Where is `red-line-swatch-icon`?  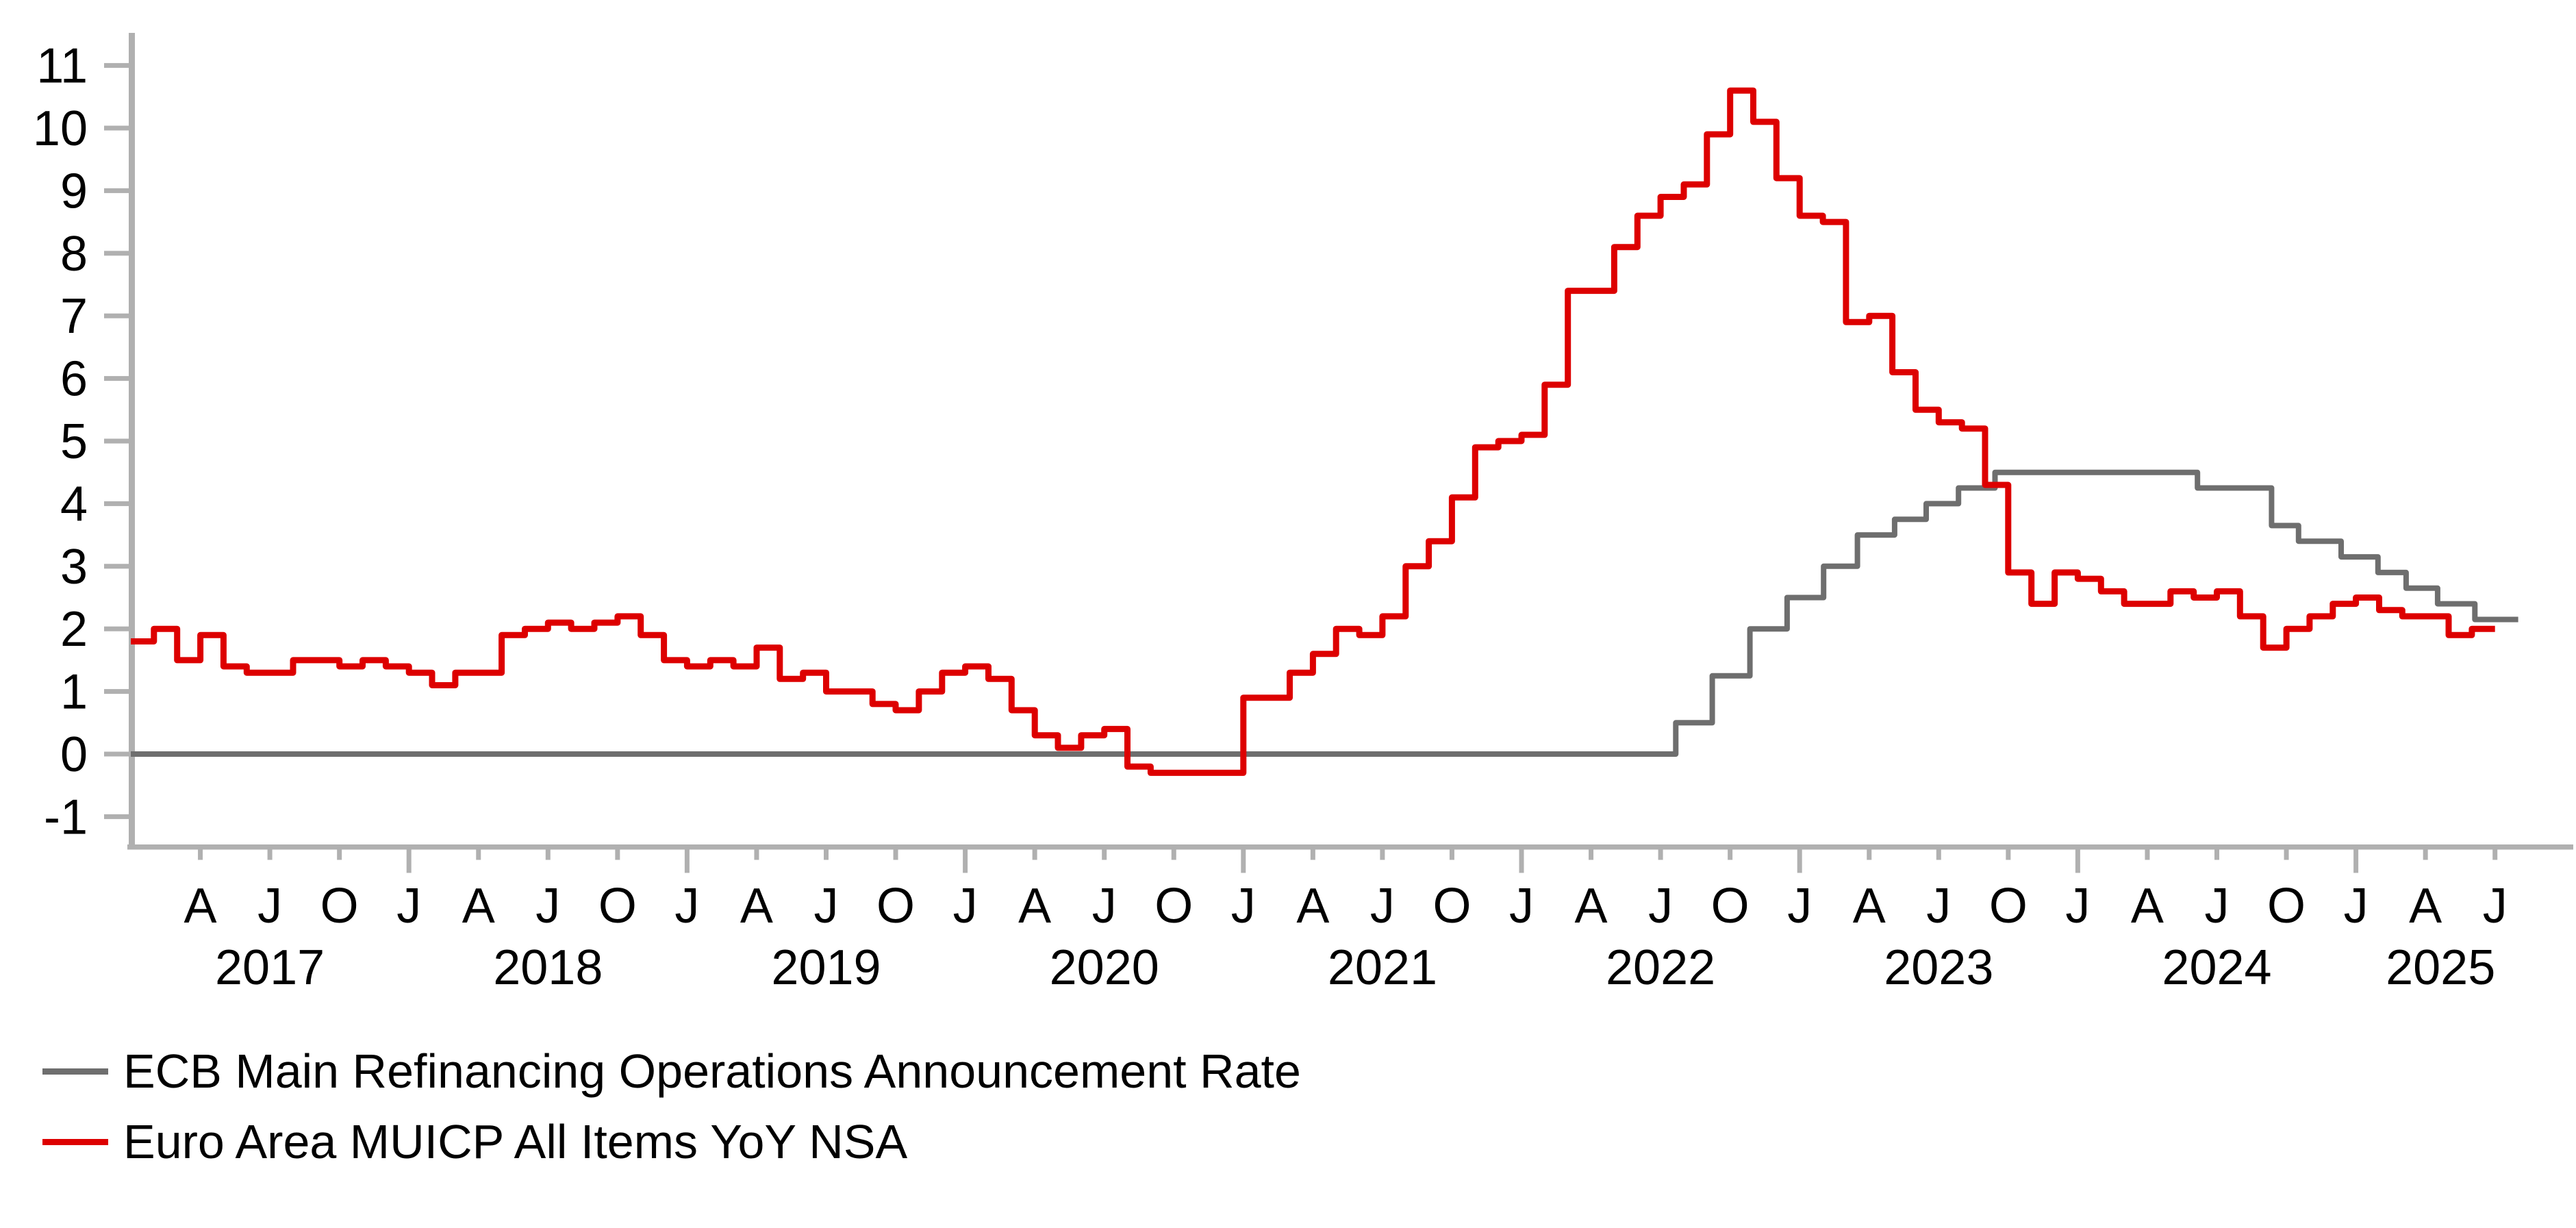 red-line-swatch-icon is located at coordinates (75, 1142).